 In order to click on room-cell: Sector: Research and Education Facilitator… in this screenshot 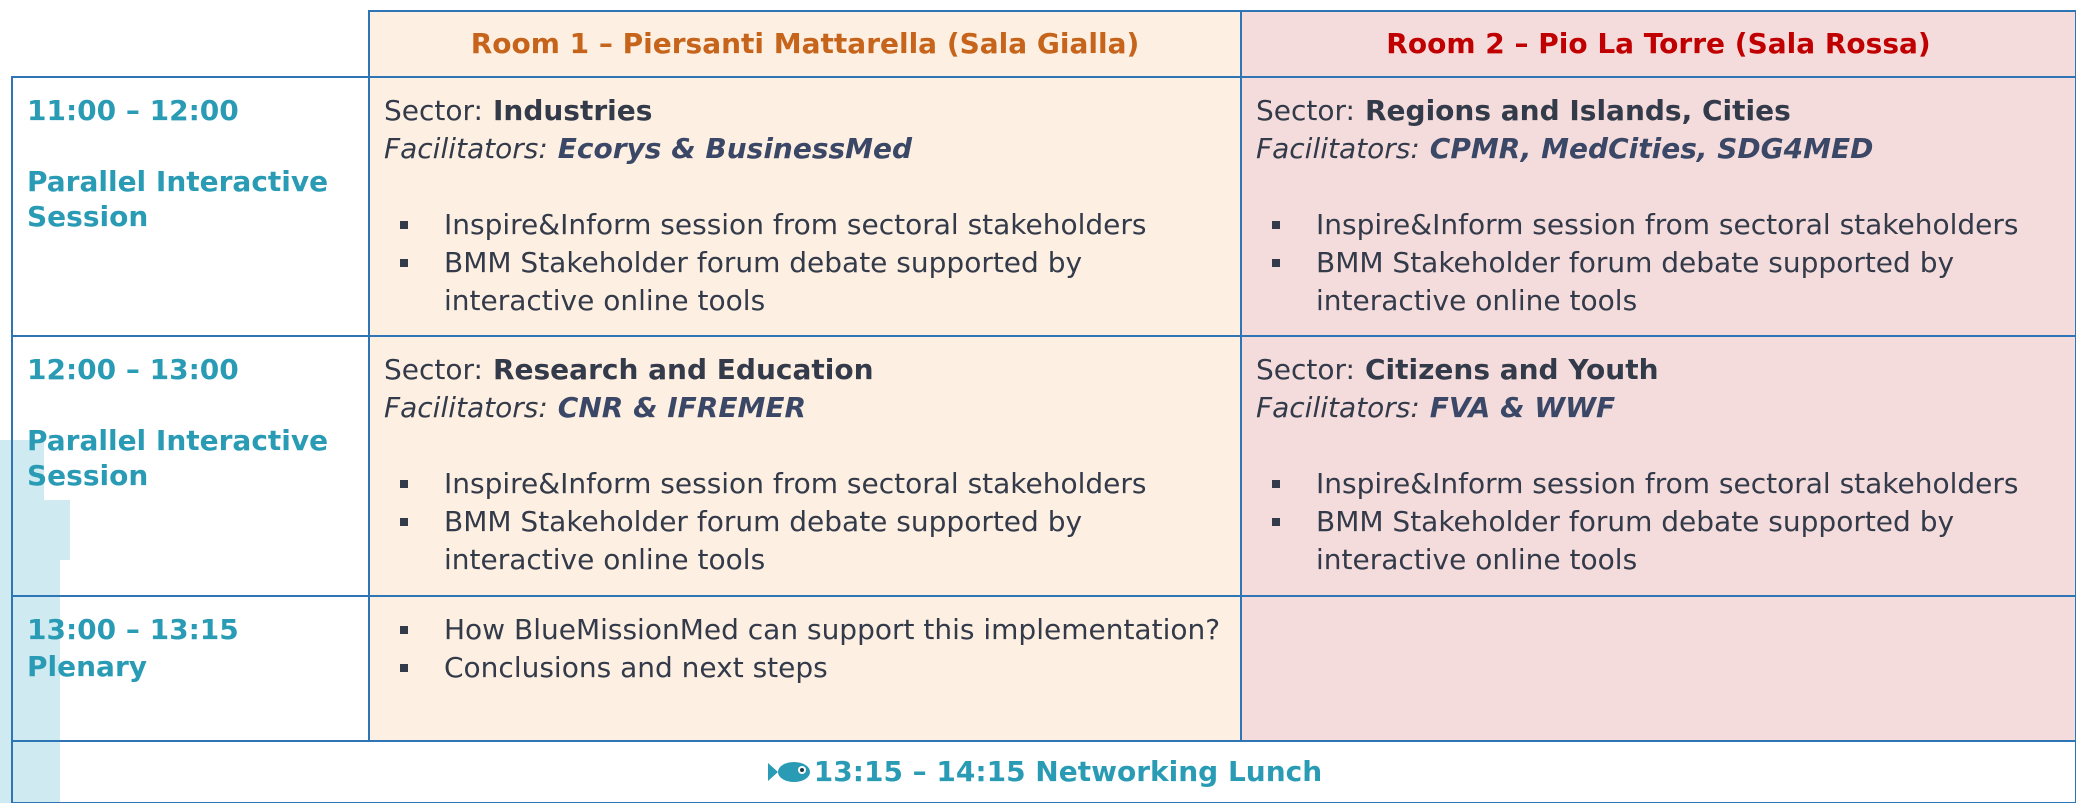, I will do `click(805, 466)`.